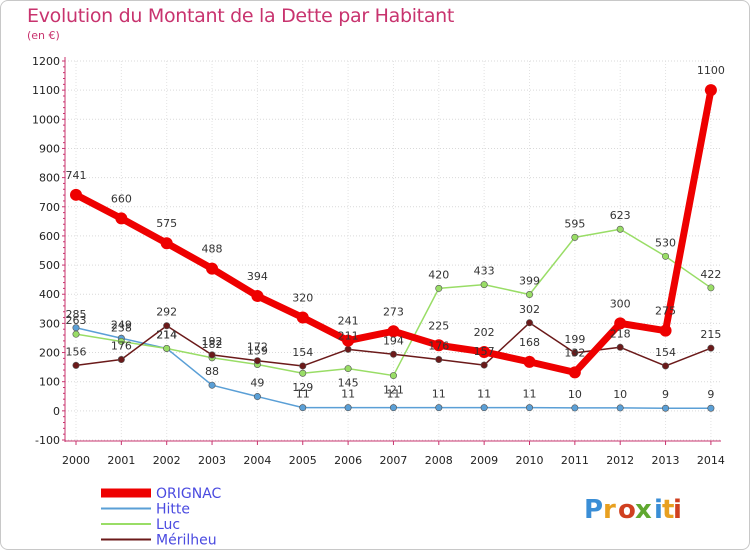 The width and height of the screenshot is (750, 550). Describe the element at coordinates (710, 274) in the screenshot. I see `data-label: 422` at that location.